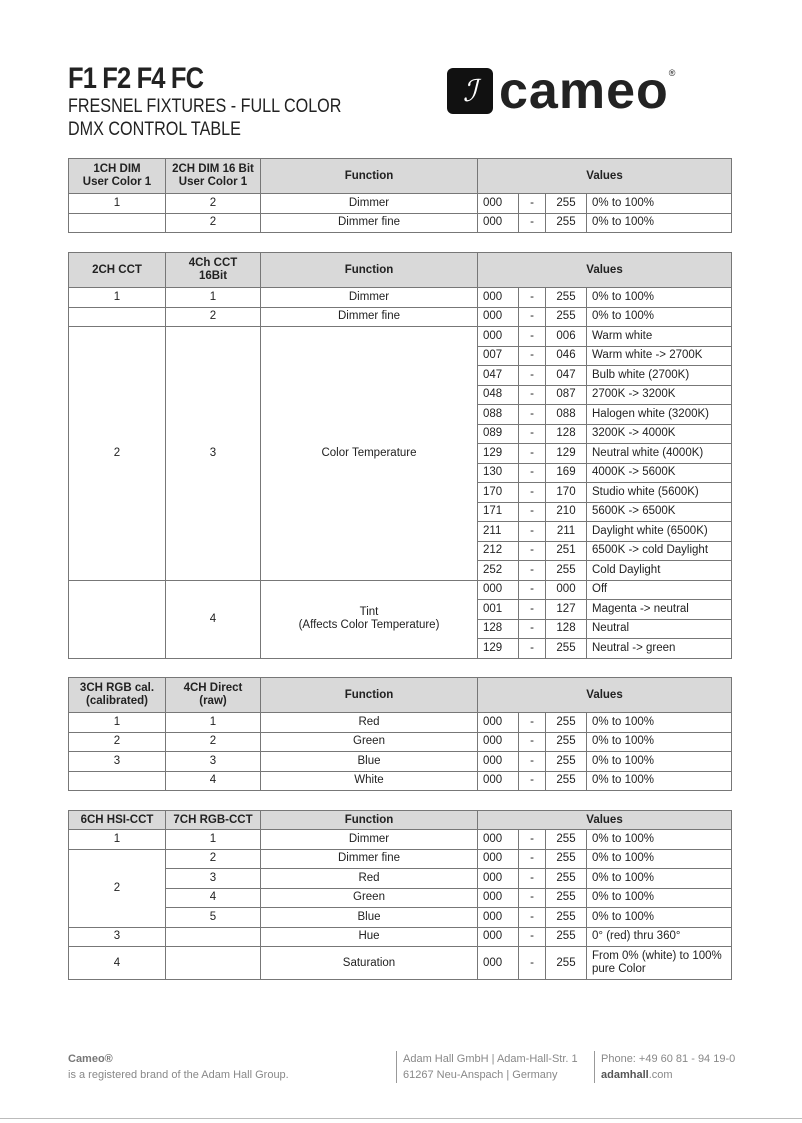 The image size is (802, 1123). I want to click on function-cell: Saturation, so click(369, 963).